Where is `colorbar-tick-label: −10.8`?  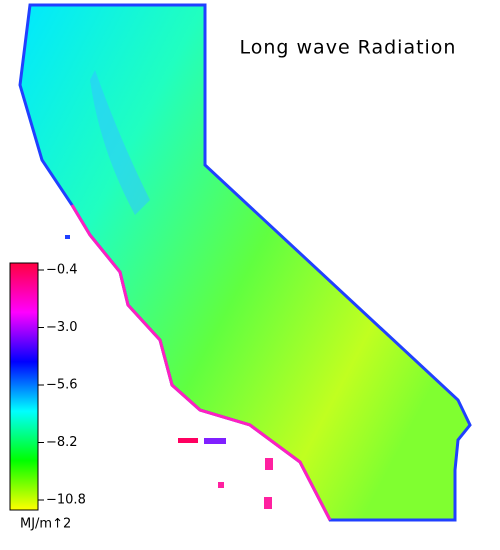
colorbar-tick-label: −10.8 is located at coordinates (66, 500).